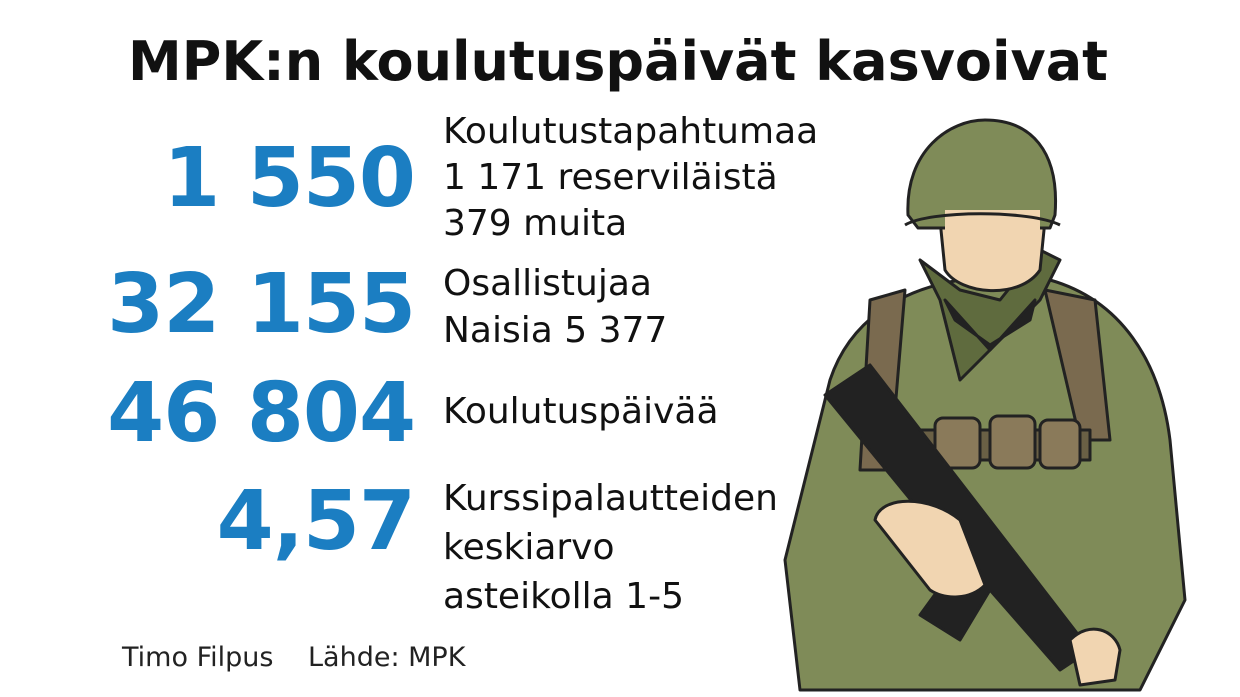 This screenshot has height=697, width=1240. Describe the element at coordinates (197, 657) in the screenshot. I see `author: Timo Filpus` at that location.